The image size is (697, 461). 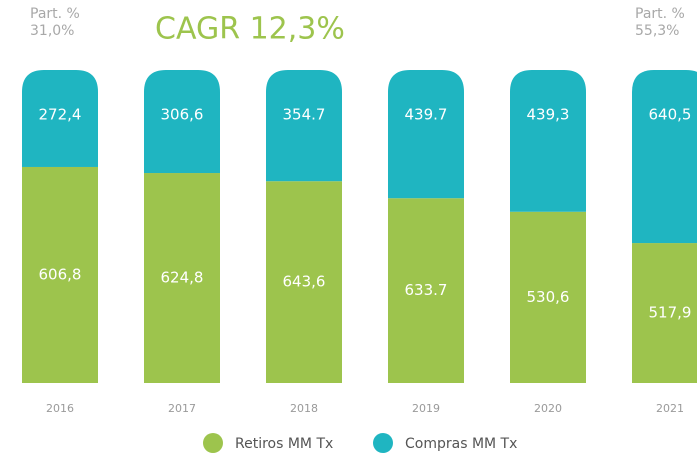 I want to click on annotation: 31,0%, so click(x=52, y=31).